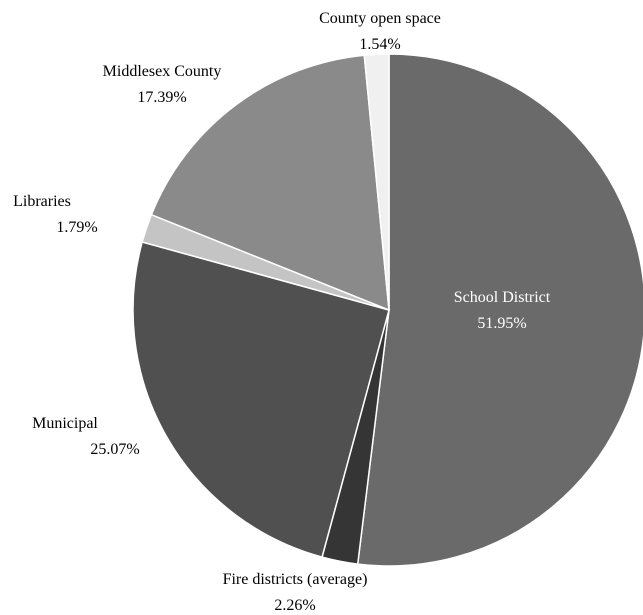  What do you see at coordinates (376, 182) in the screenshot?
I see `slice-county-open-space` at bounding box center [376, 182].